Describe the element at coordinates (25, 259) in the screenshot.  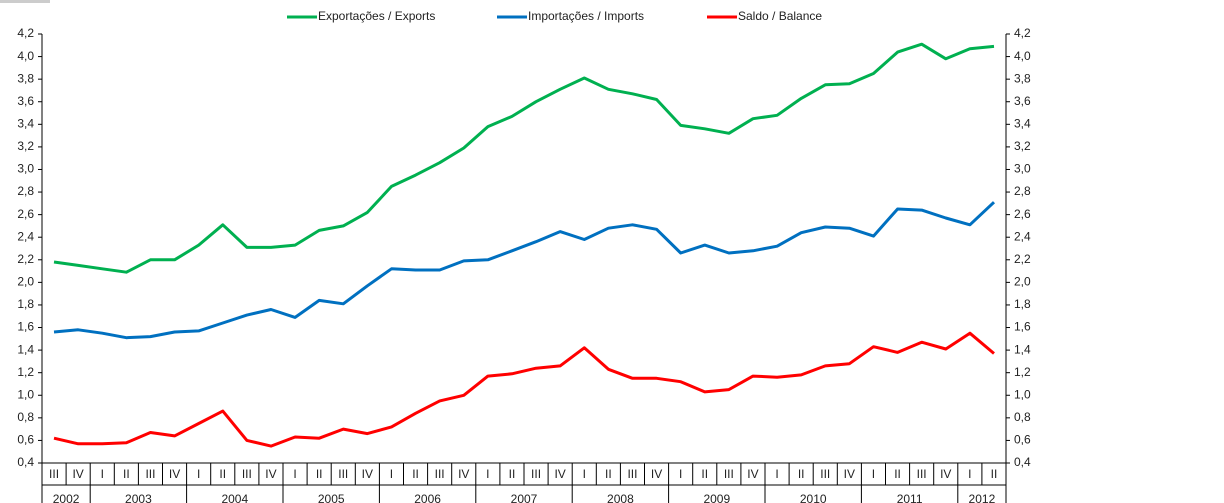
I see `y-tick-label: 2,2` at that location.